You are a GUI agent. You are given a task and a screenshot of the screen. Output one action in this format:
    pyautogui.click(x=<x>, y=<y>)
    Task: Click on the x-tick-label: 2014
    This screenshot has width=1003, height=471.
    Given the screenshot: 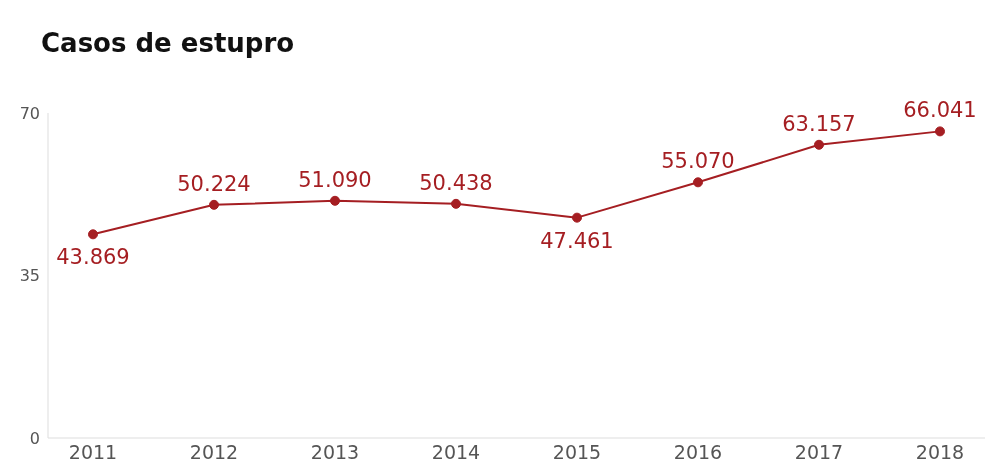 What is the action you would take?
    pyautogui.click(x=456, y=452)
    